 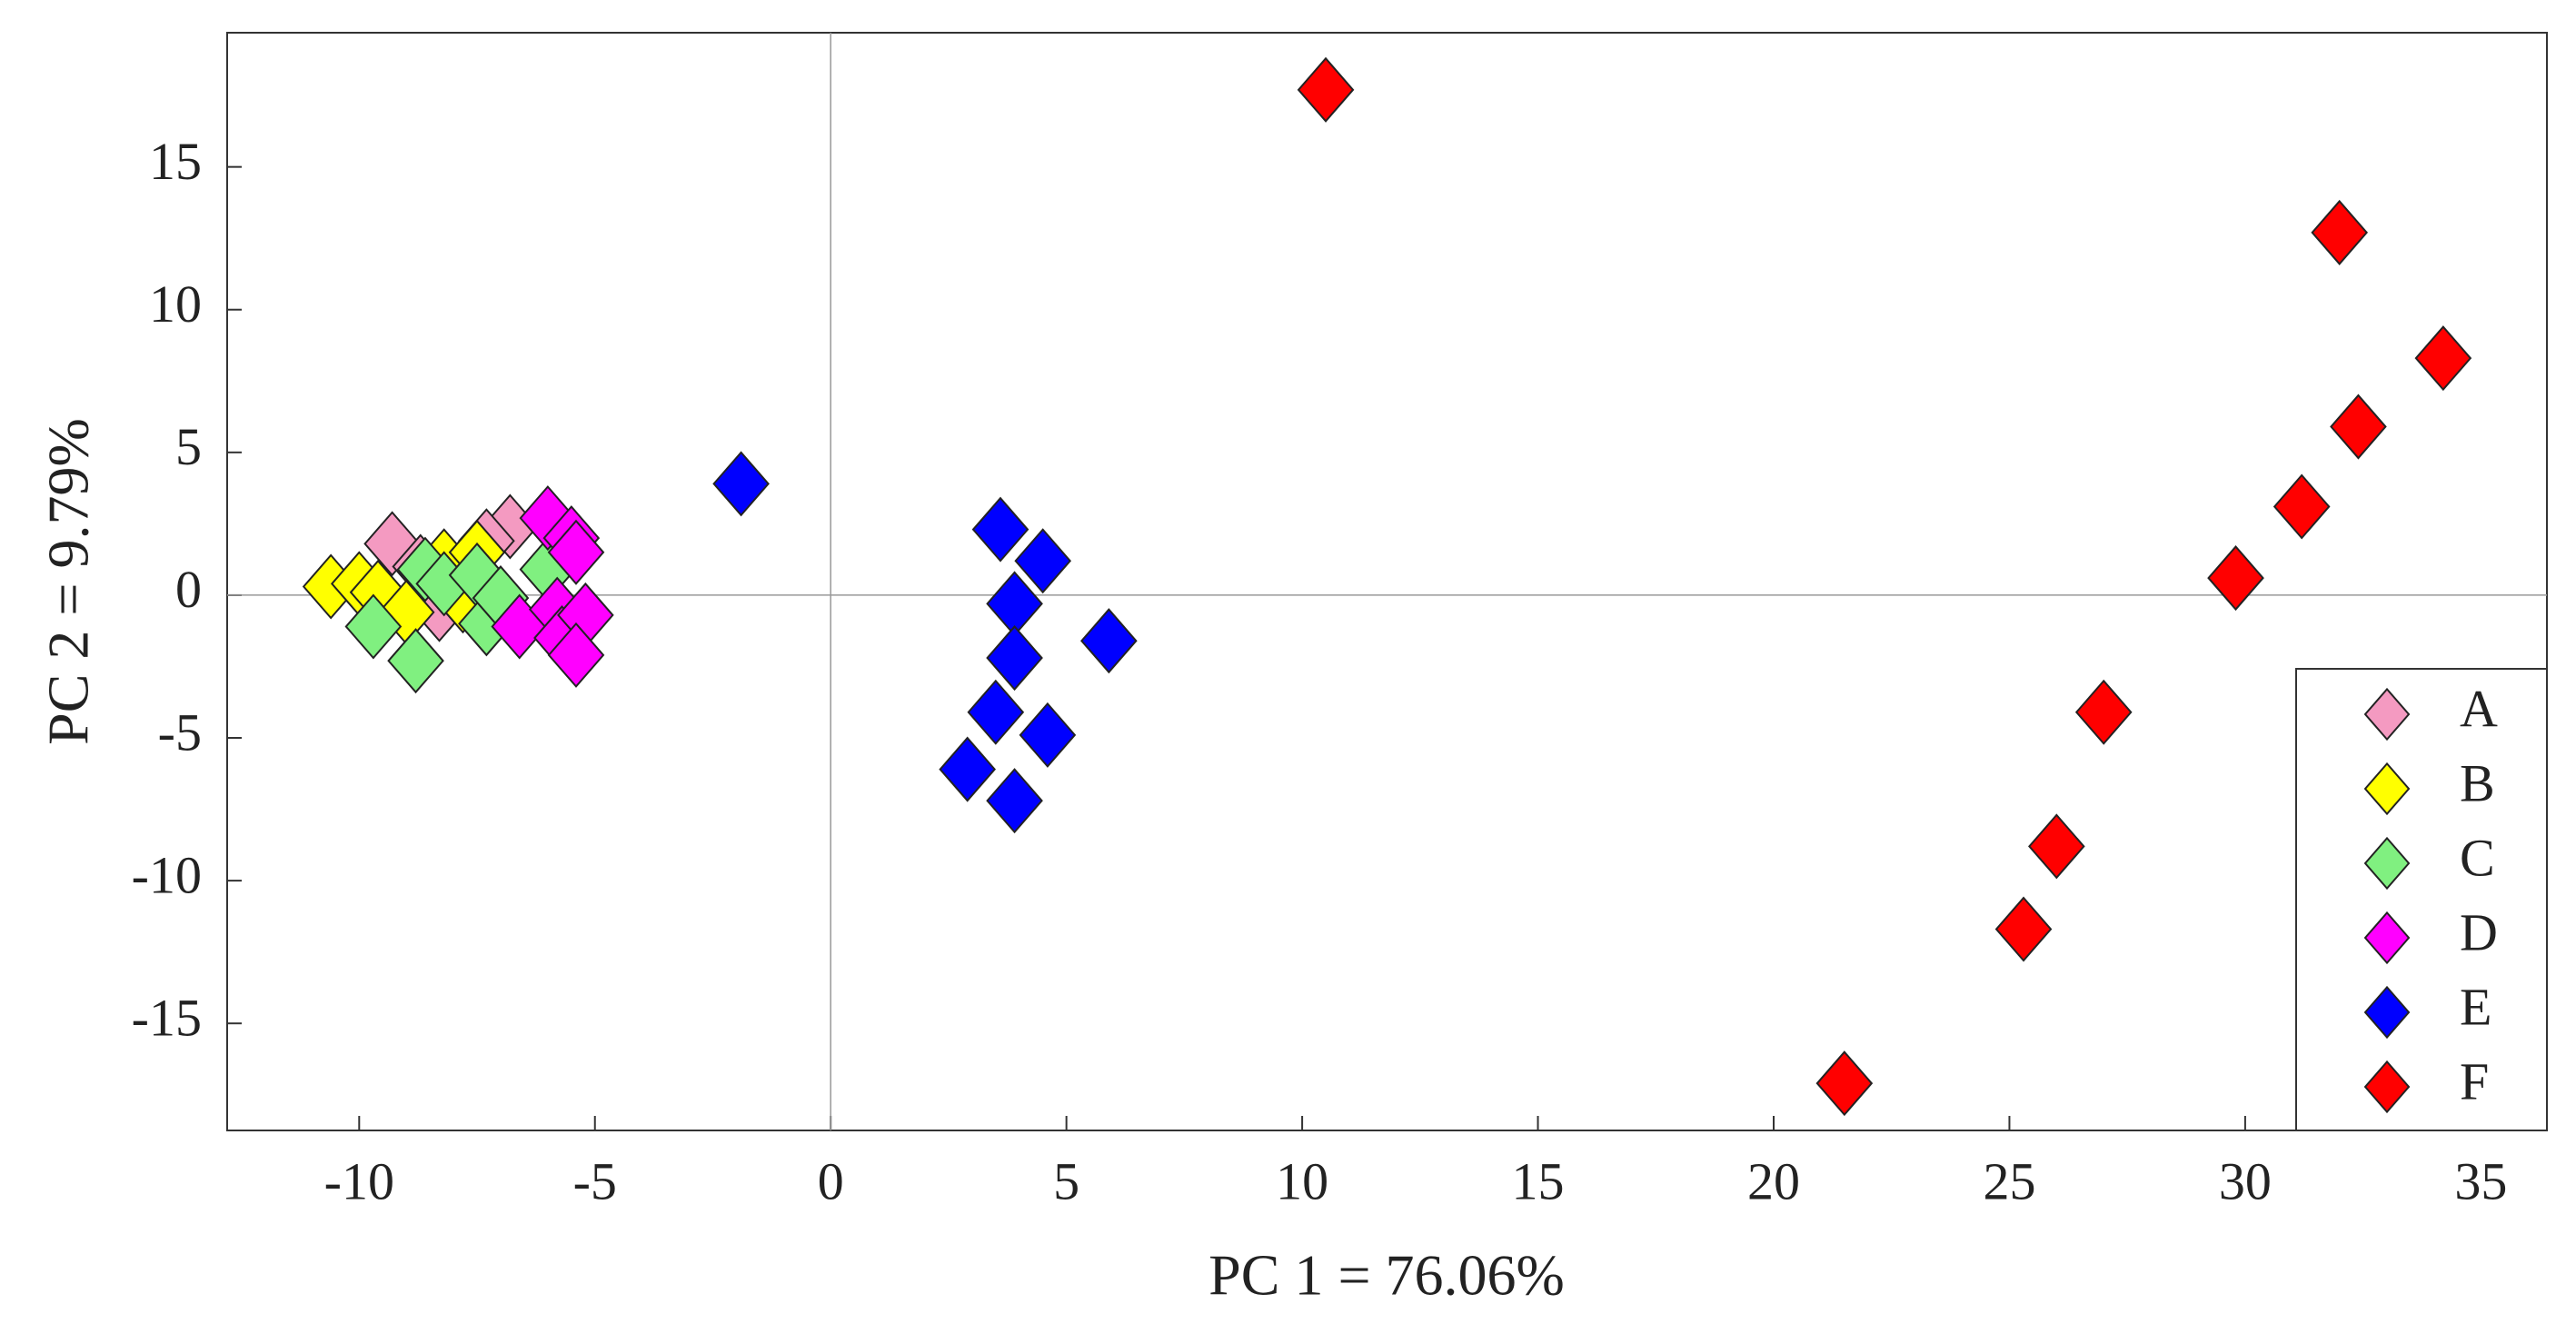 What do you see at coordinates (1302, 1181) in the screenshot?
I see `x-tick-label: 10` at bounding box center [1302, 1181].